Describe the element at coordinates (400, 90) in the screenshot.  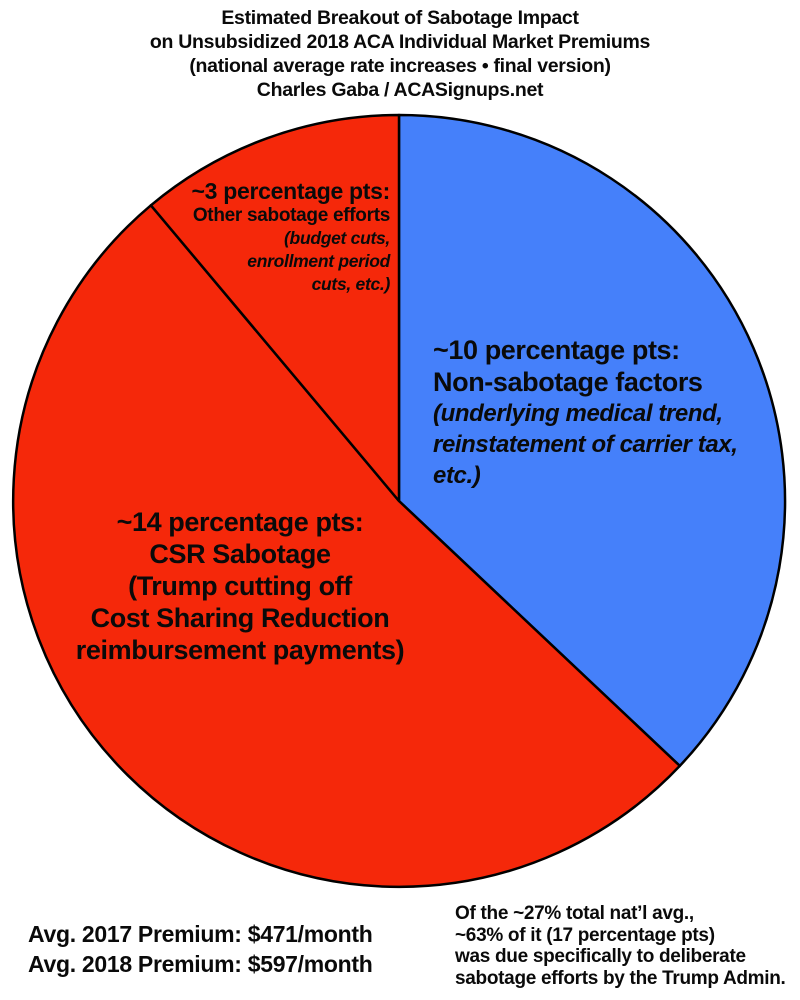
I see `title-line-4: Charles Gaba / ACASignups.net` at that location.